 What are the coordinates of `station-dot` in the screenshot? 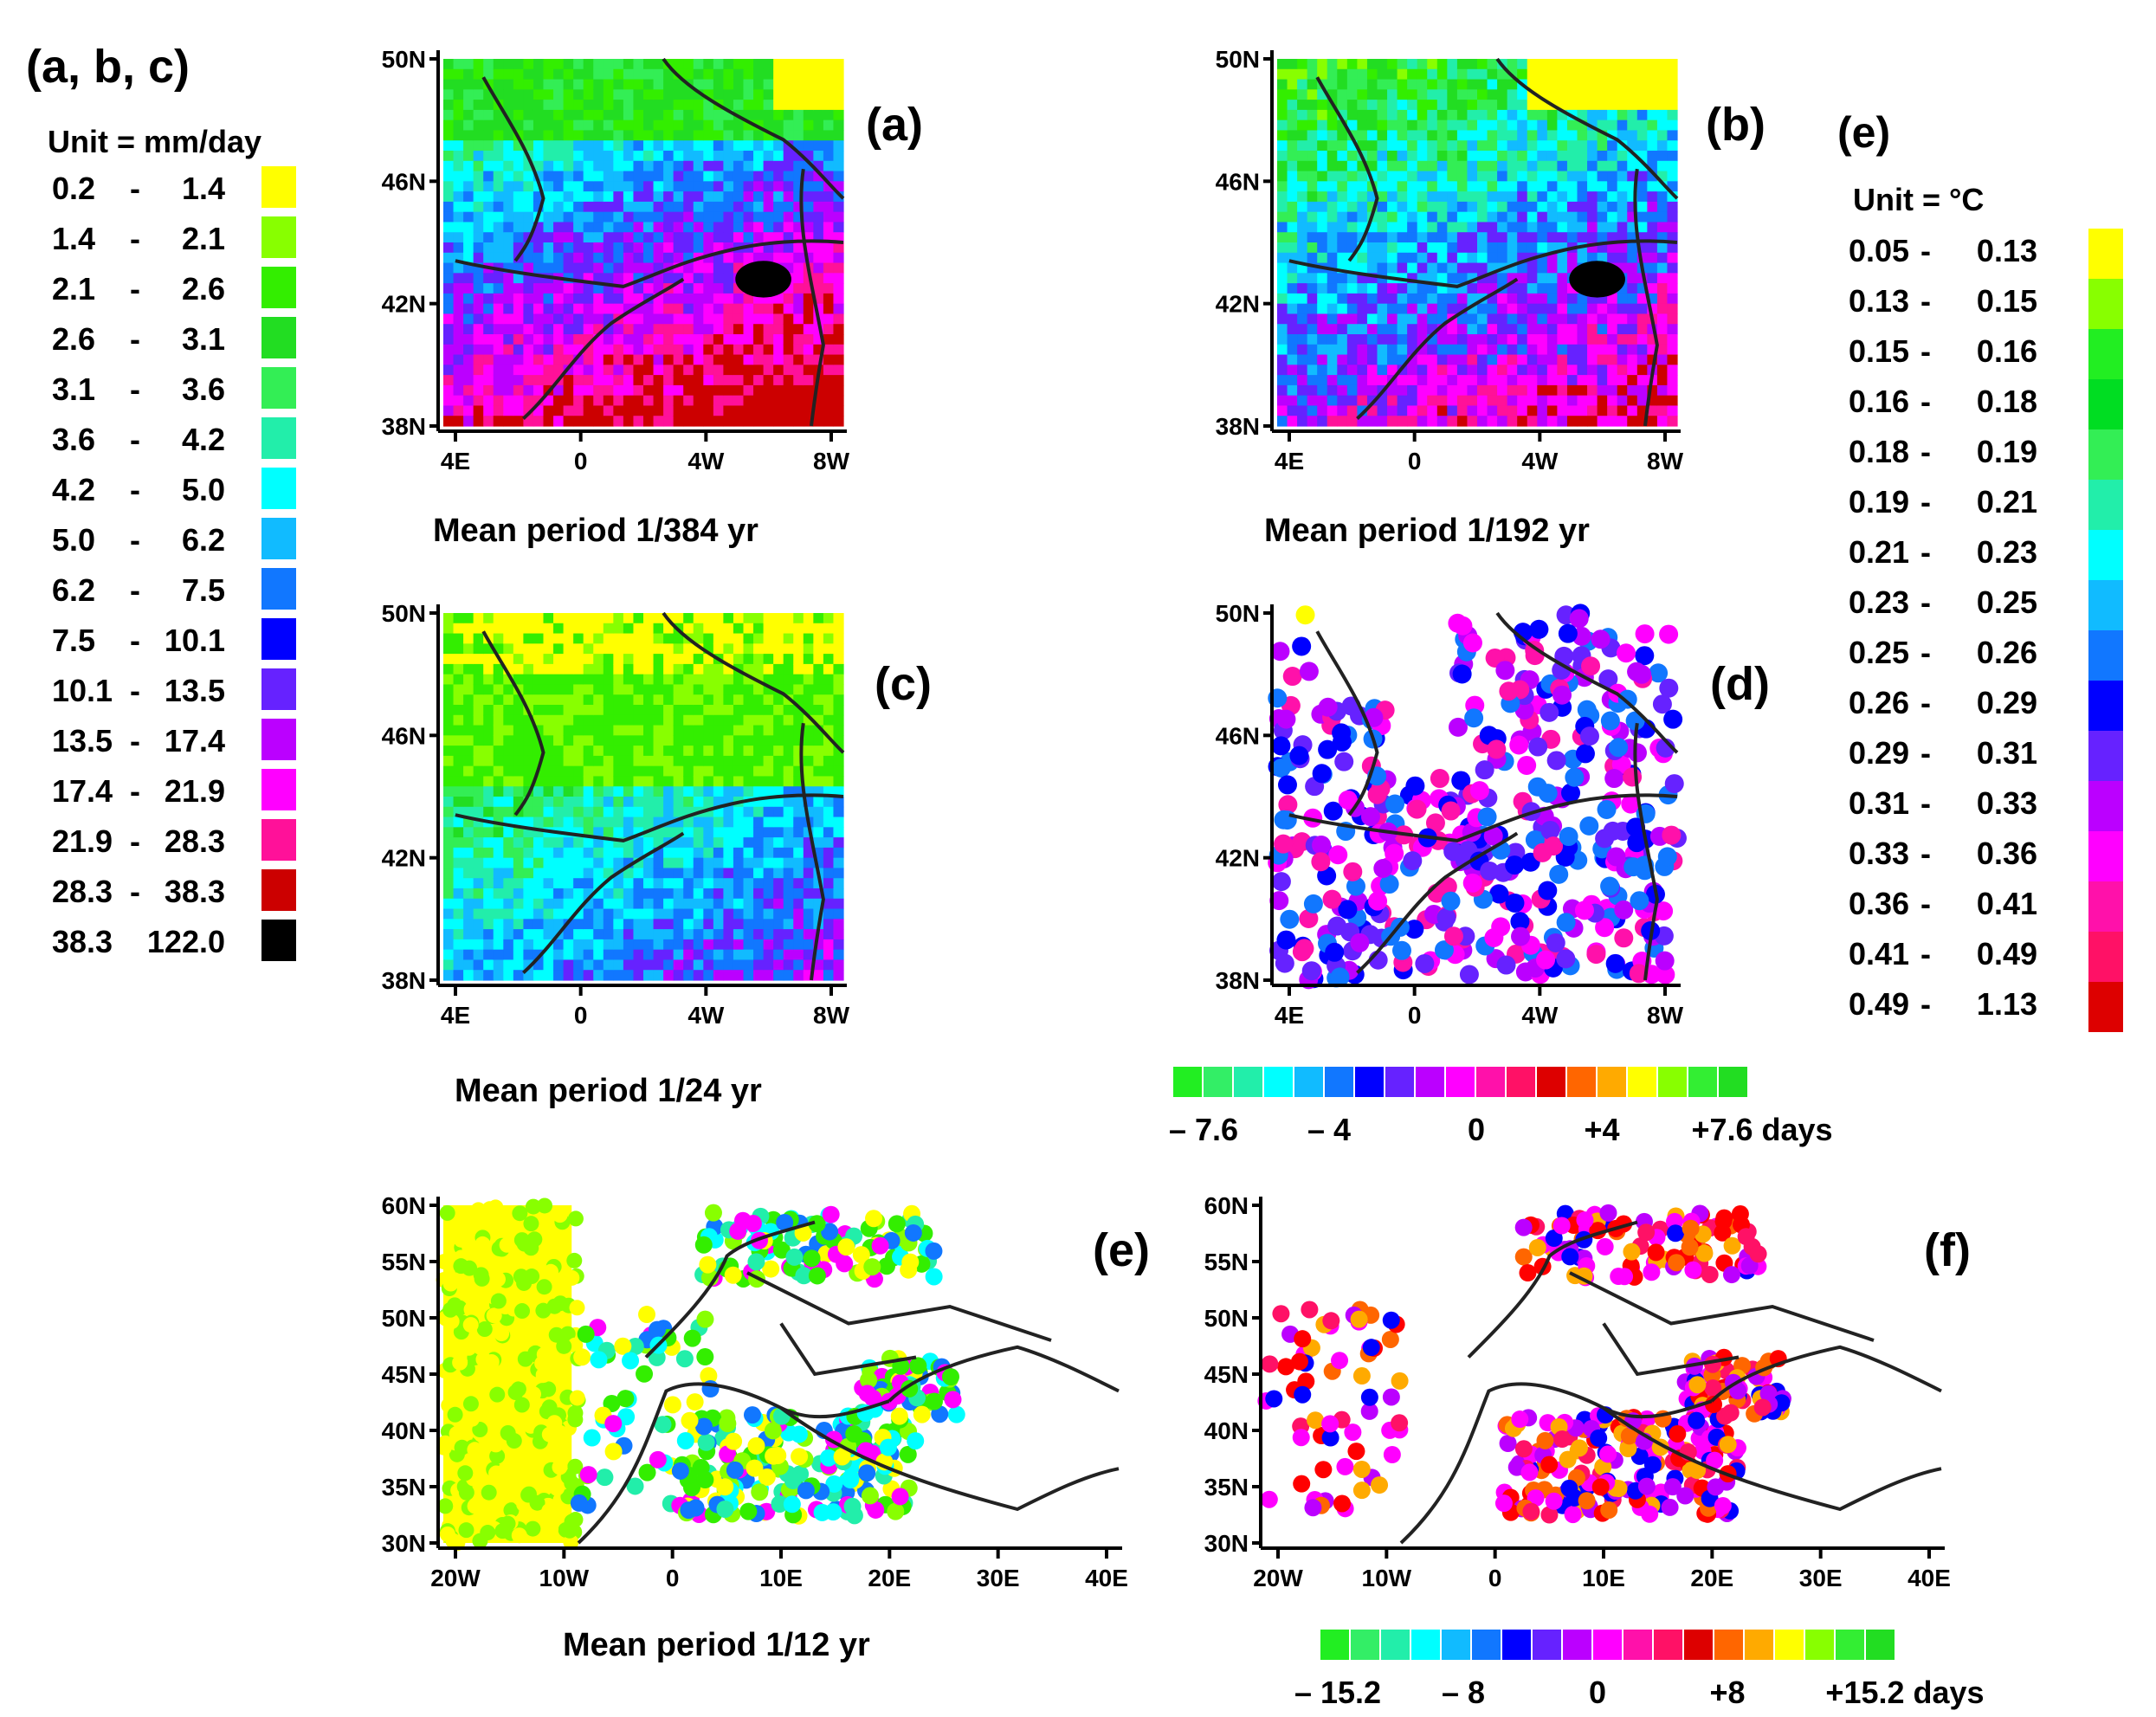 It's located at (1554, 846).